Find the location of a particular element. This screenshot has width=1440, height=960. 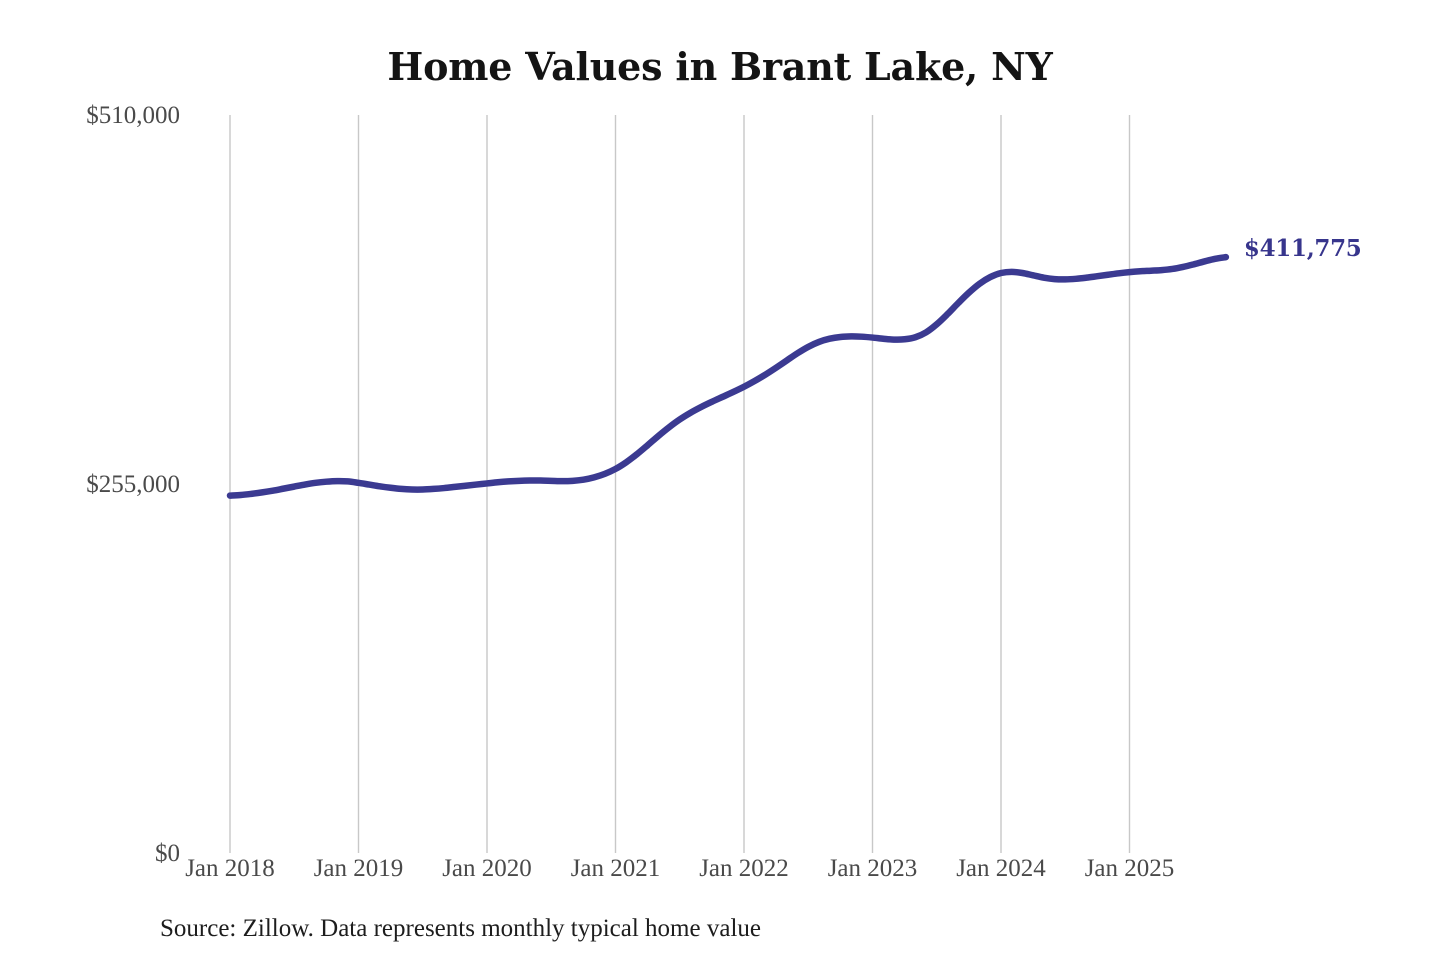

y-axis-tick-zero: $0 is located at coordinates (167, 853).